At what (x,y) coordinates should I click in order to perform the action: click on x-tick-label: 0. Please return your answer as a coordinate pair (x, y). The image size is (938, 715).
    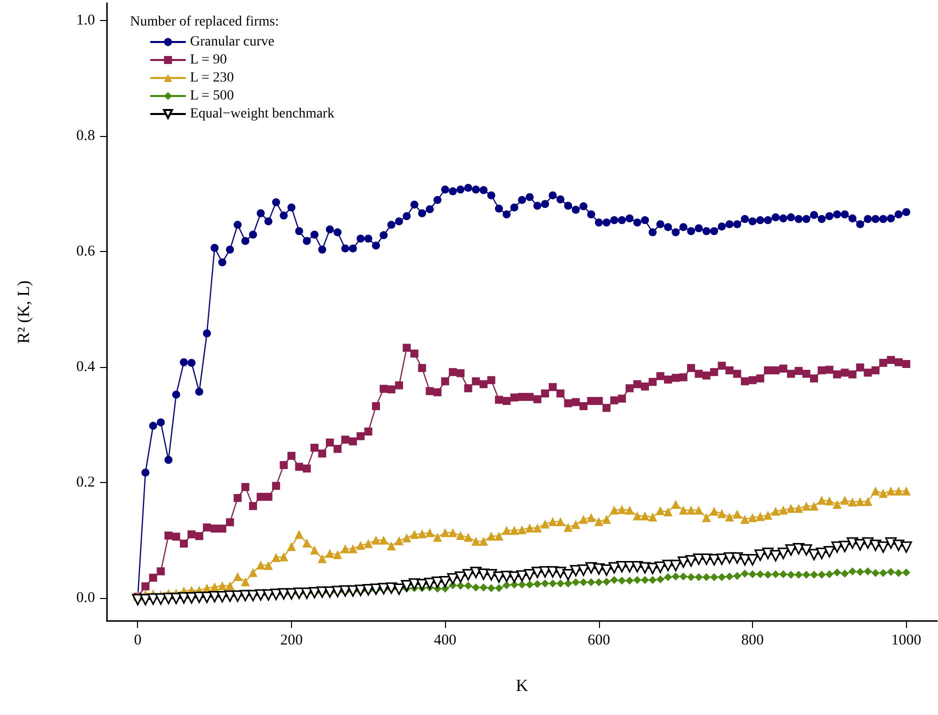
    Looking at the image, I should click on (138, 640).